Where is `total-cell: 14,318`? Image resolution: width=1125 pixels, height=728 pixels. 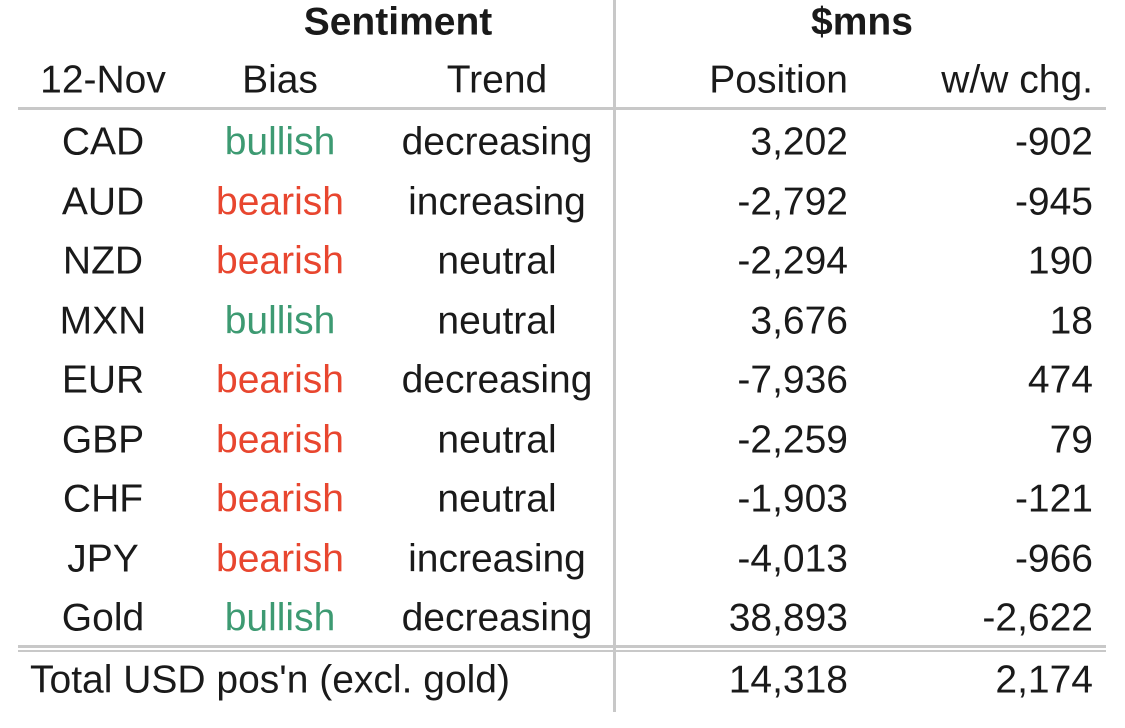
total-cell: 14,318 is located at coordinates (788, 680).